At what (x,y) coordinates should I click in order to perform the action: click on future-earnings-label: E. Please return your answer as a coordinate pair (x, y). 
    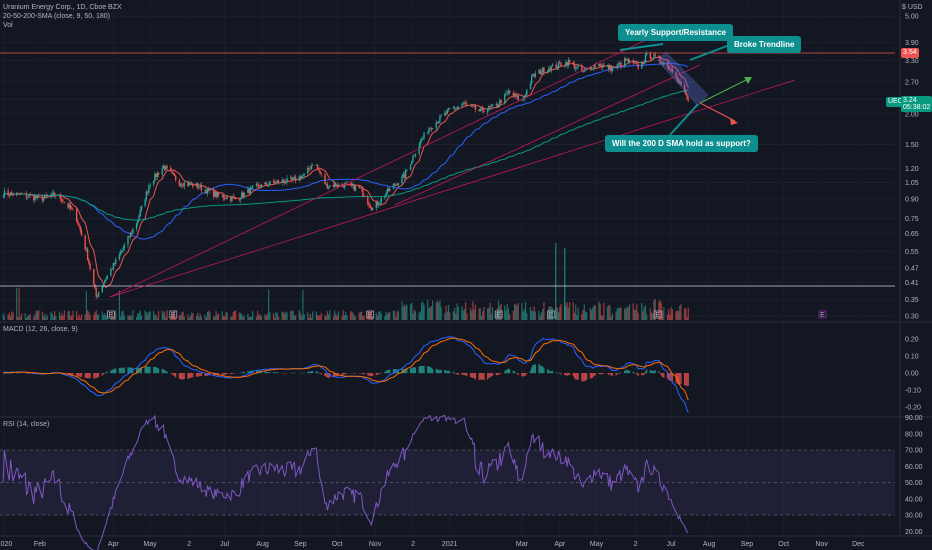
    Looking at the image, I should click on (822, 315).